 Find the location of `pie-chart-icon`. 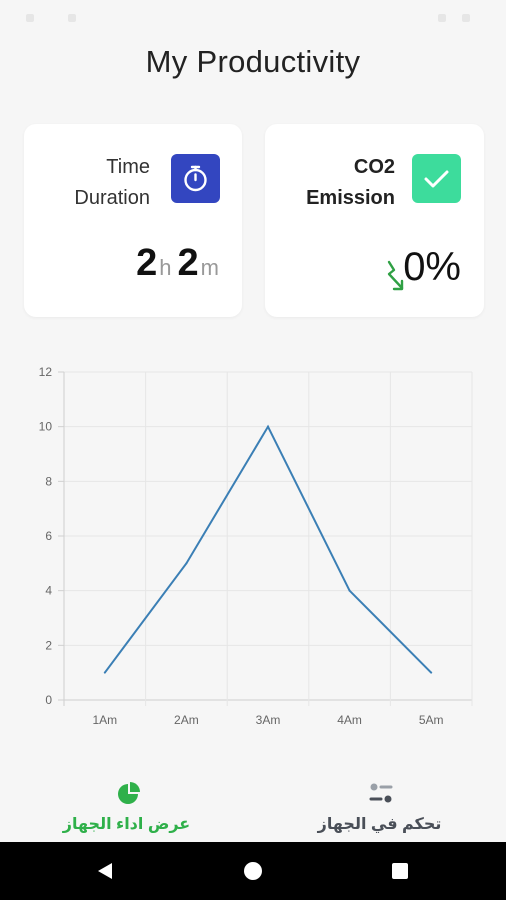

pie-chart-icon is located at coordinates (129, 793).